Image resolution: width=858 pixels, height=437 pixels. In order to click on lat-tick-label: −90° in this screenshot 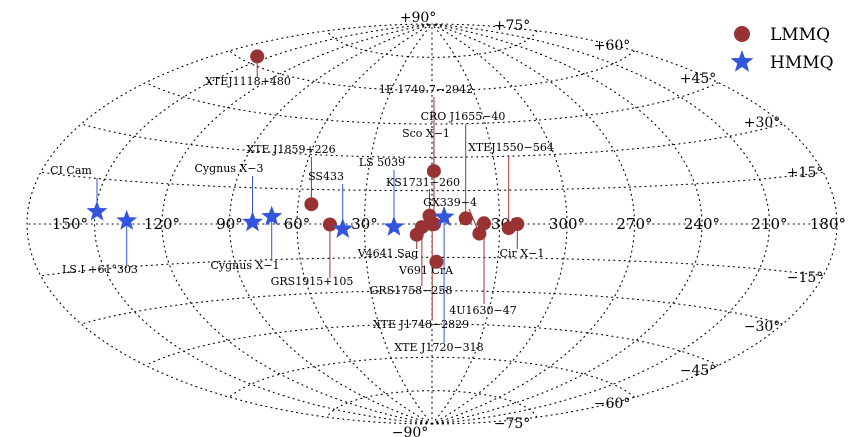, I will do `click(410, 431)`.